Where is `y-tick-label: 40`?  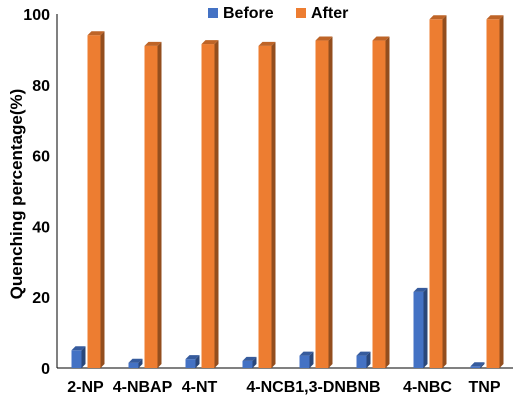
y-tick-label: 40 is located at coordinates (41, 227).